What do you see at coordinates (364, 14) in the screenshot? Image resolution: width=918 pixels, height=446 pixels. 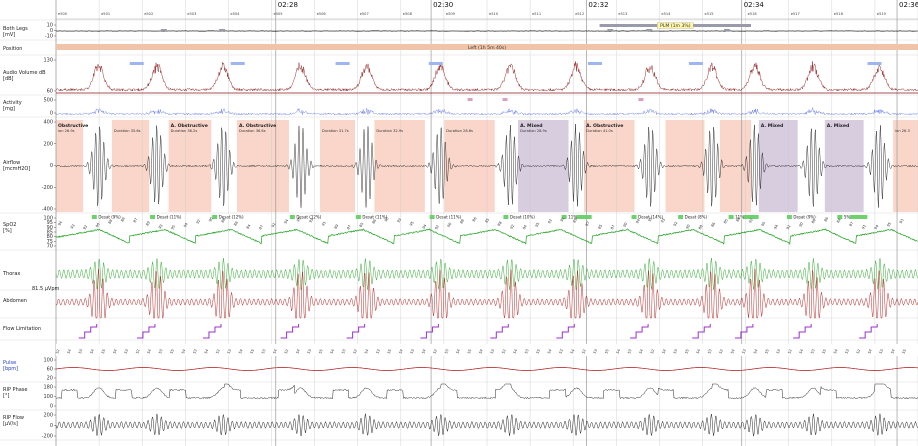 I see `epoch-label: e507` at bounding box center [364, 14].